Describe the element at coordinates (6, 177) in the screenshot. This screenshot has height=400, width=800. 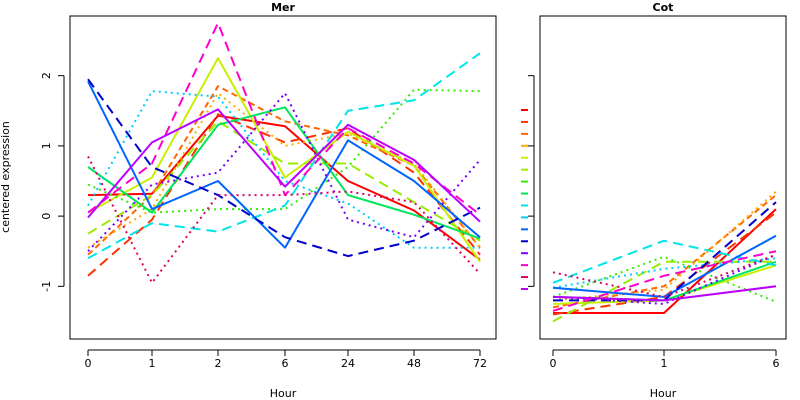
I see `mer-y-axis-label: centered expression` at that location.